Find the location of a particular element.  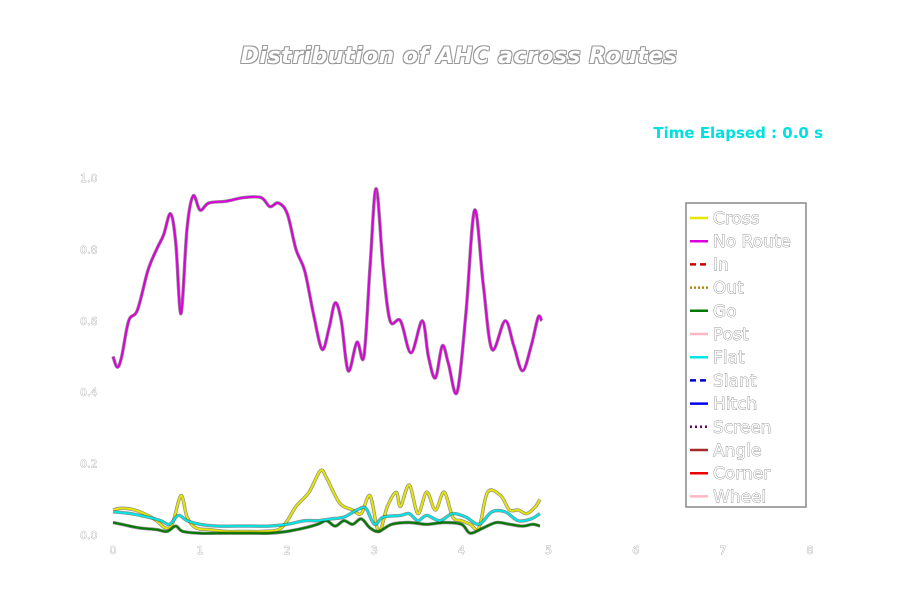

legend-label-cross: Cross is located at coordinates (736, 219).